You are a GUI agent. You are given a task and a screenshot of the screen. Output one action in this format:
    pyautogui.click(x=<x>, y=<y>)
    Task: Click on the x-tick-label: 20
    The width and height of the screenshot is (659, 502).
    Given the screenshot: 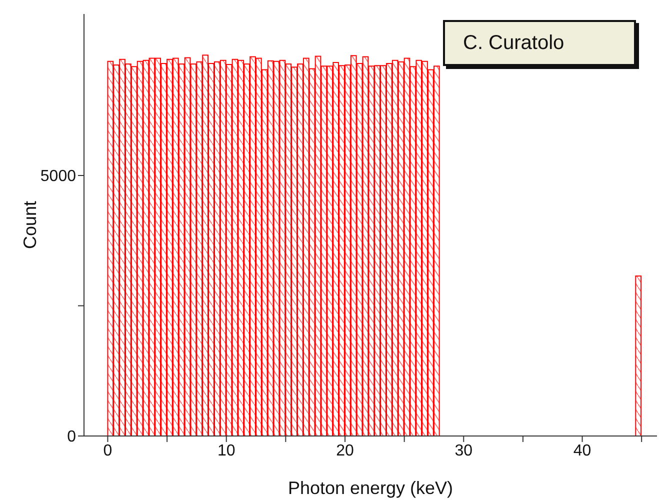 What is the action you would take?
    pyautogui.click(x=345, y=451)
    